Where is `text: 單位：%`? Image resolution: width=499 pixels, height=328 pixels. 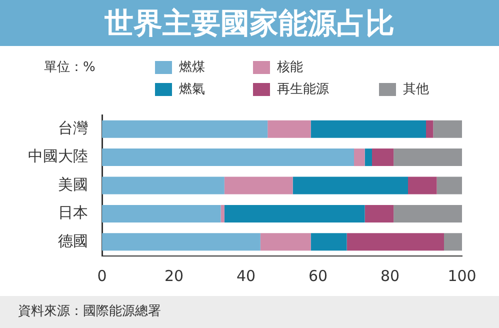
text: 單位：% is located at coordinates (70, 67).